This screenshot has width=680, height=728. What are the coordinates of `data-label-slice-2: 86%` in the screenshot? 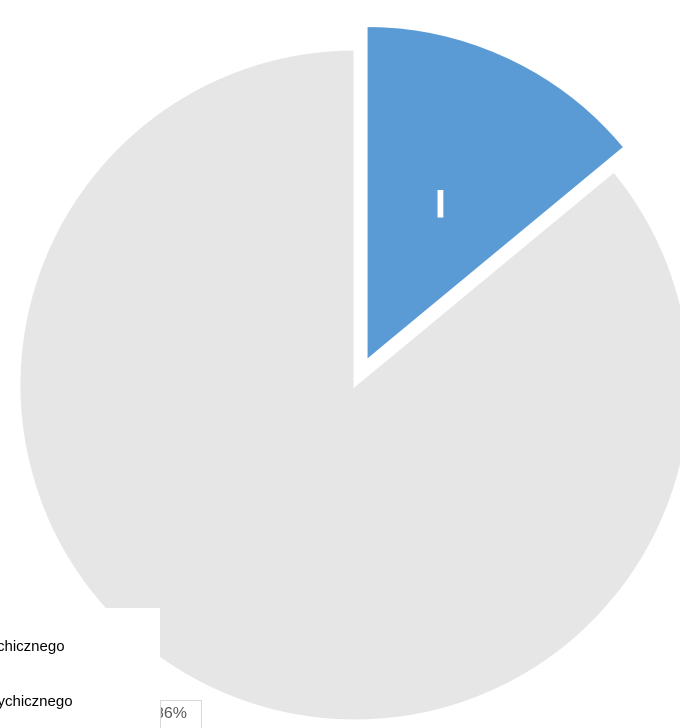 It's located at (181, 714).